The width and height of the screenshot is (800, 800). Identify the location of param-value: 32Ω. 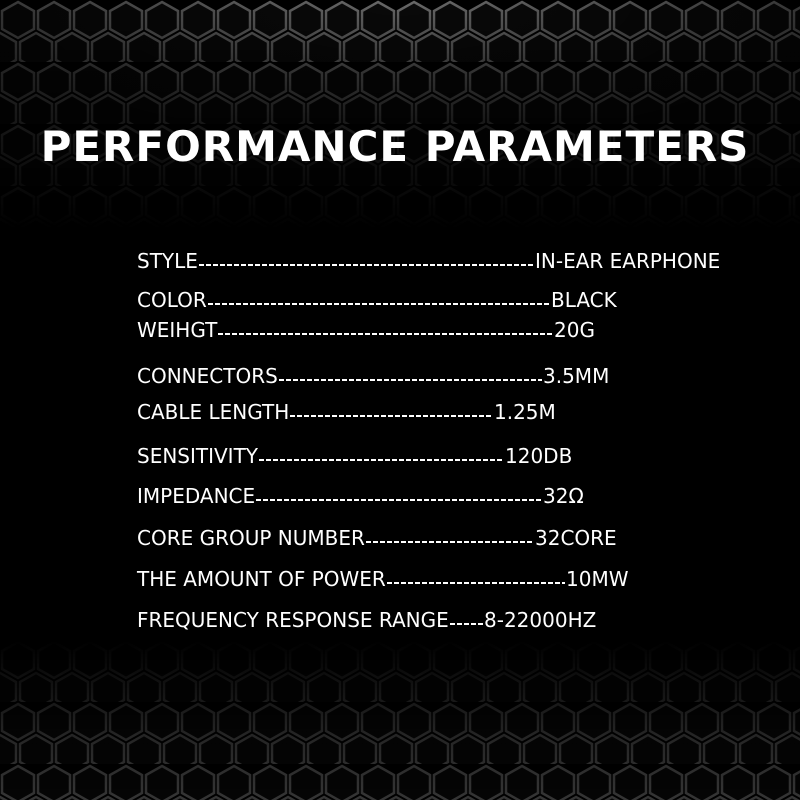
(563, 496).